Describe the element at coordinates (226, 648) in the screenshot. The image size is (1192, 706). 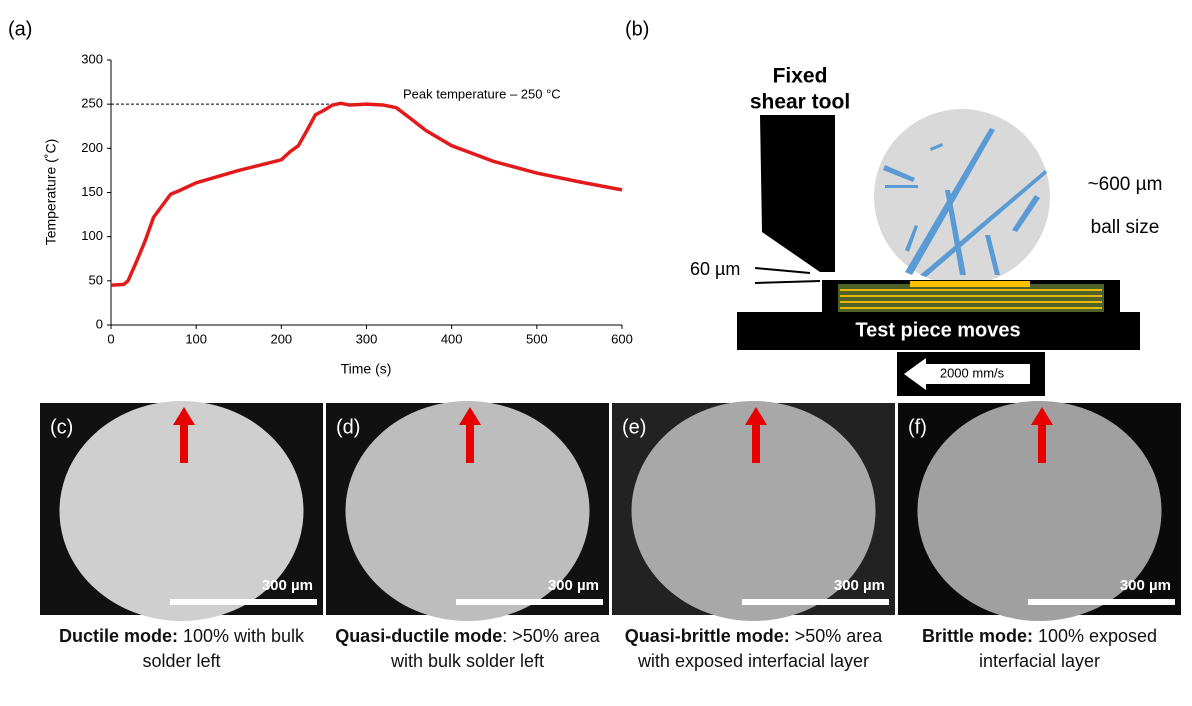
I see `caption-text: 100% with bulk solder left` at that location.